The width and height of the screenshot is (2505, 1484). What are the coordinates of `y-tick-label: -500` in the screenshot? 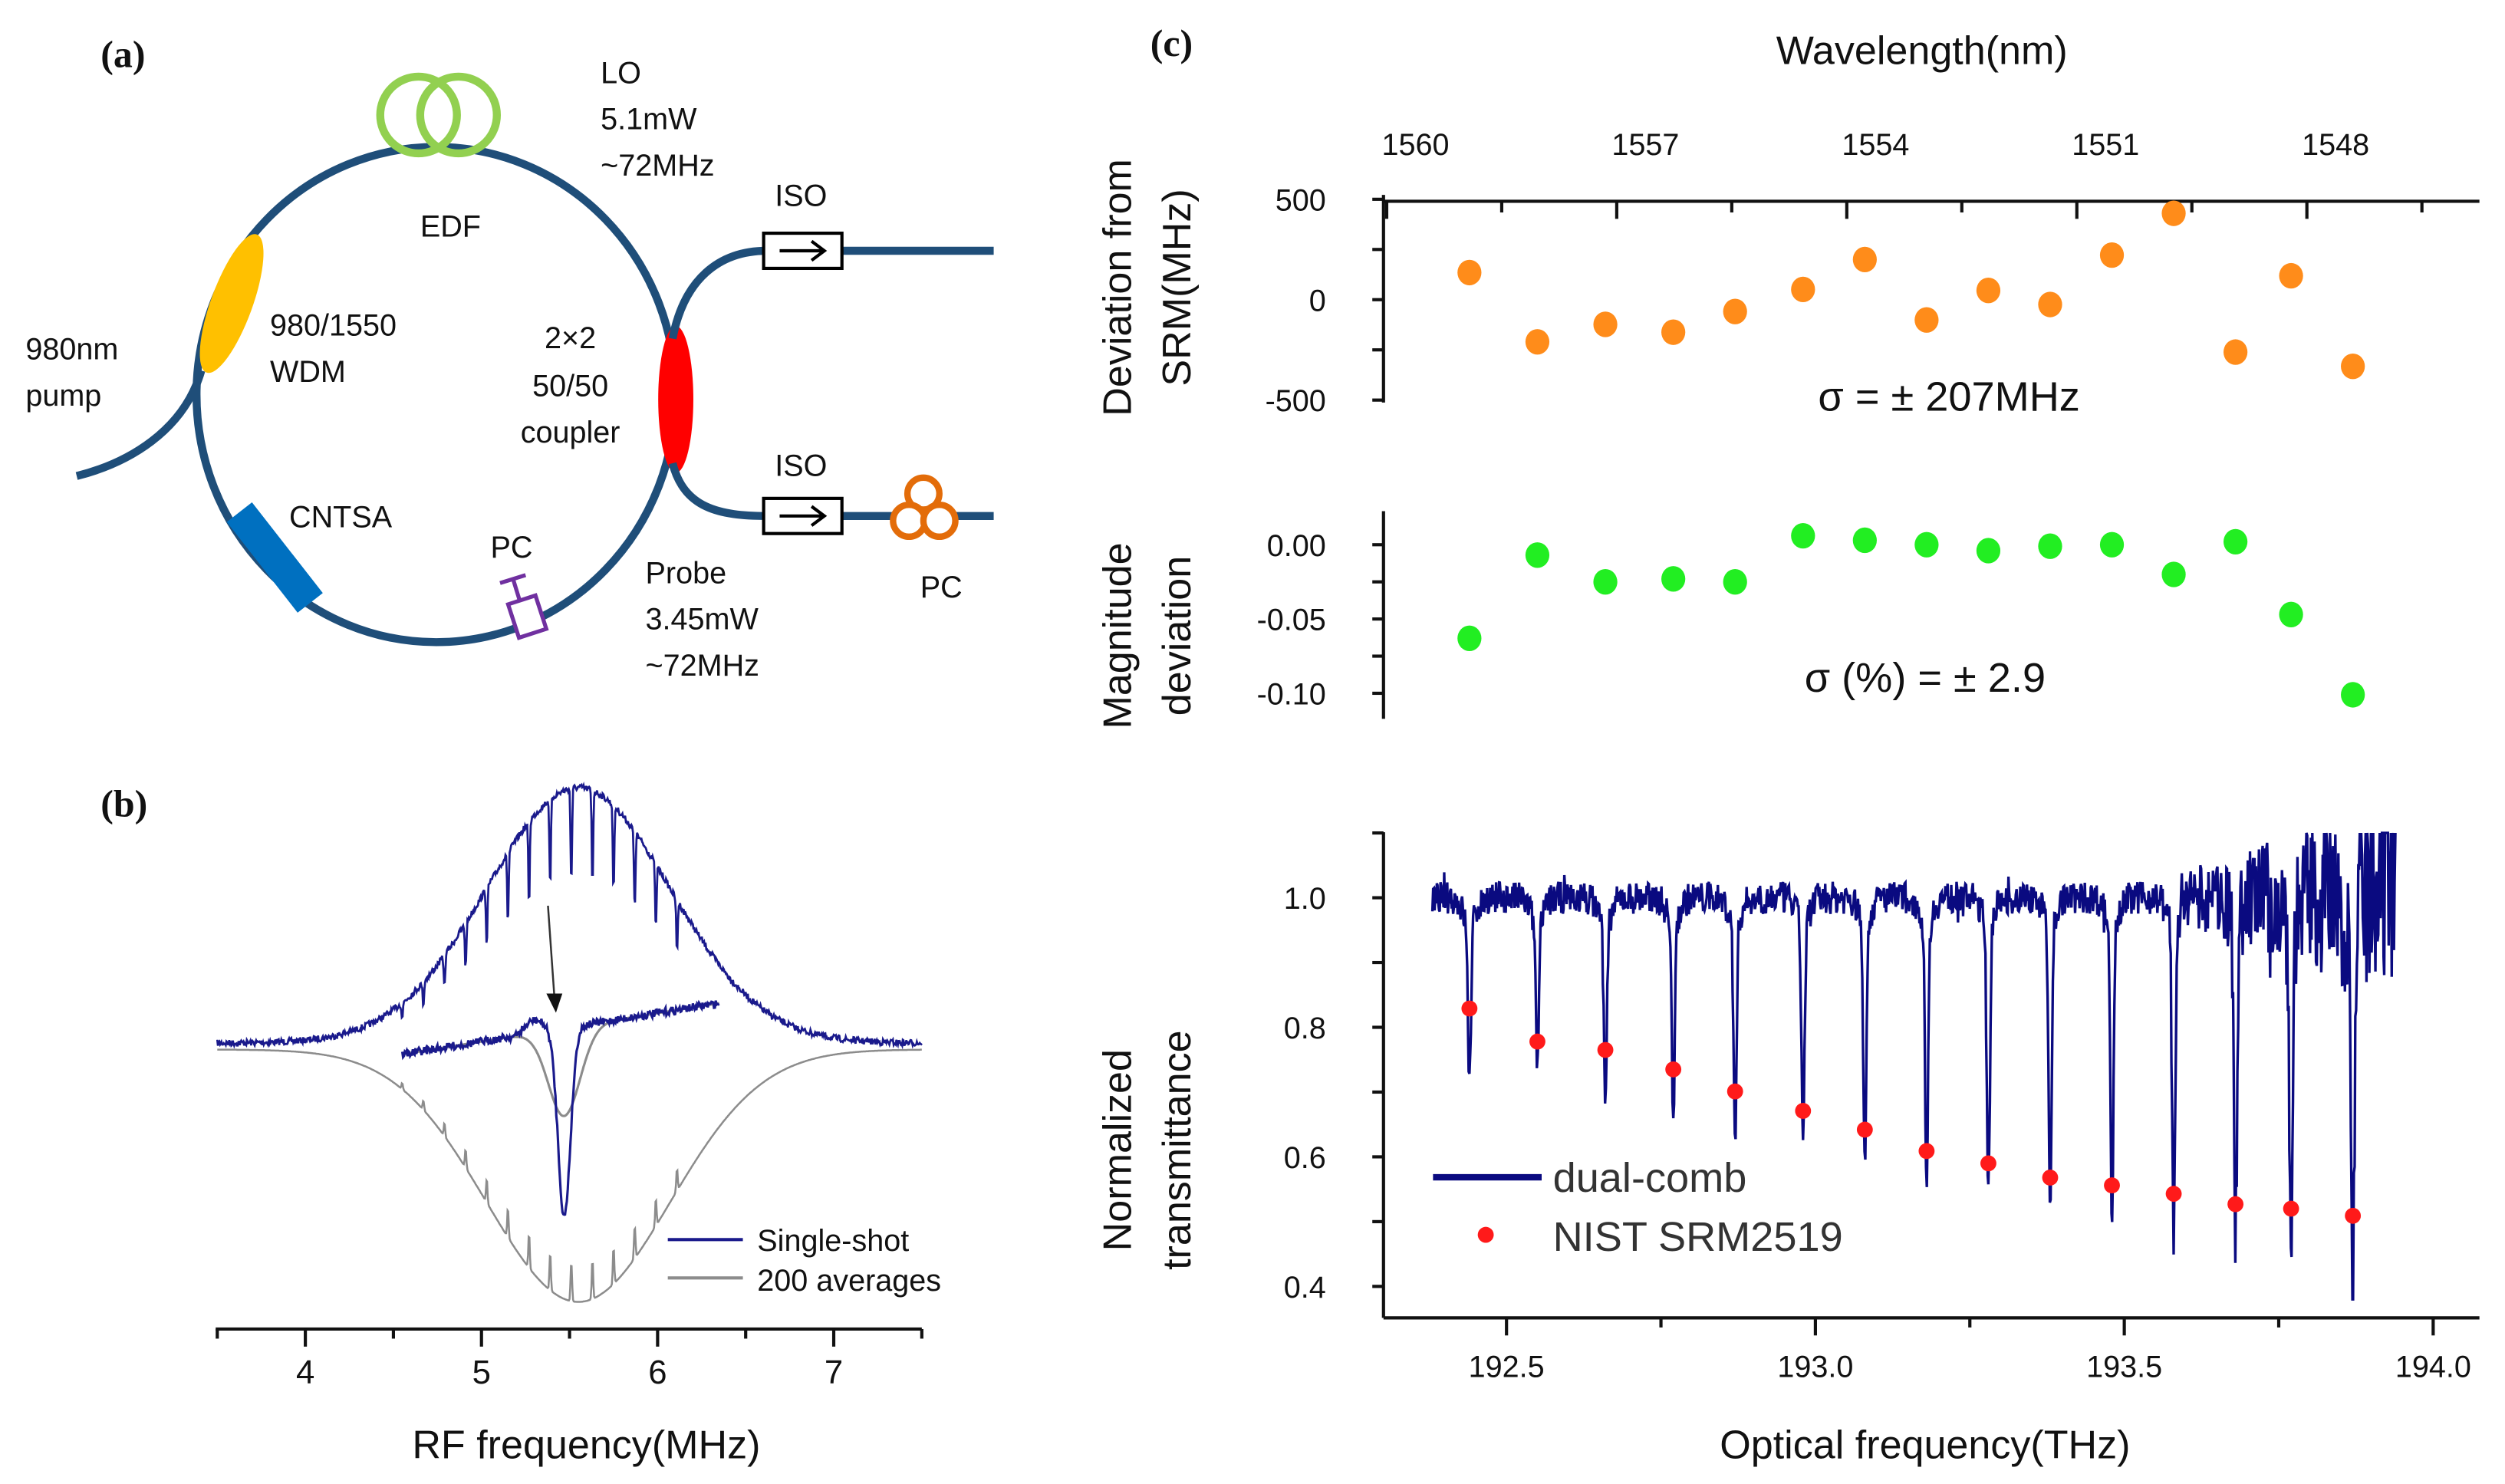 It's located at (1296, 401).